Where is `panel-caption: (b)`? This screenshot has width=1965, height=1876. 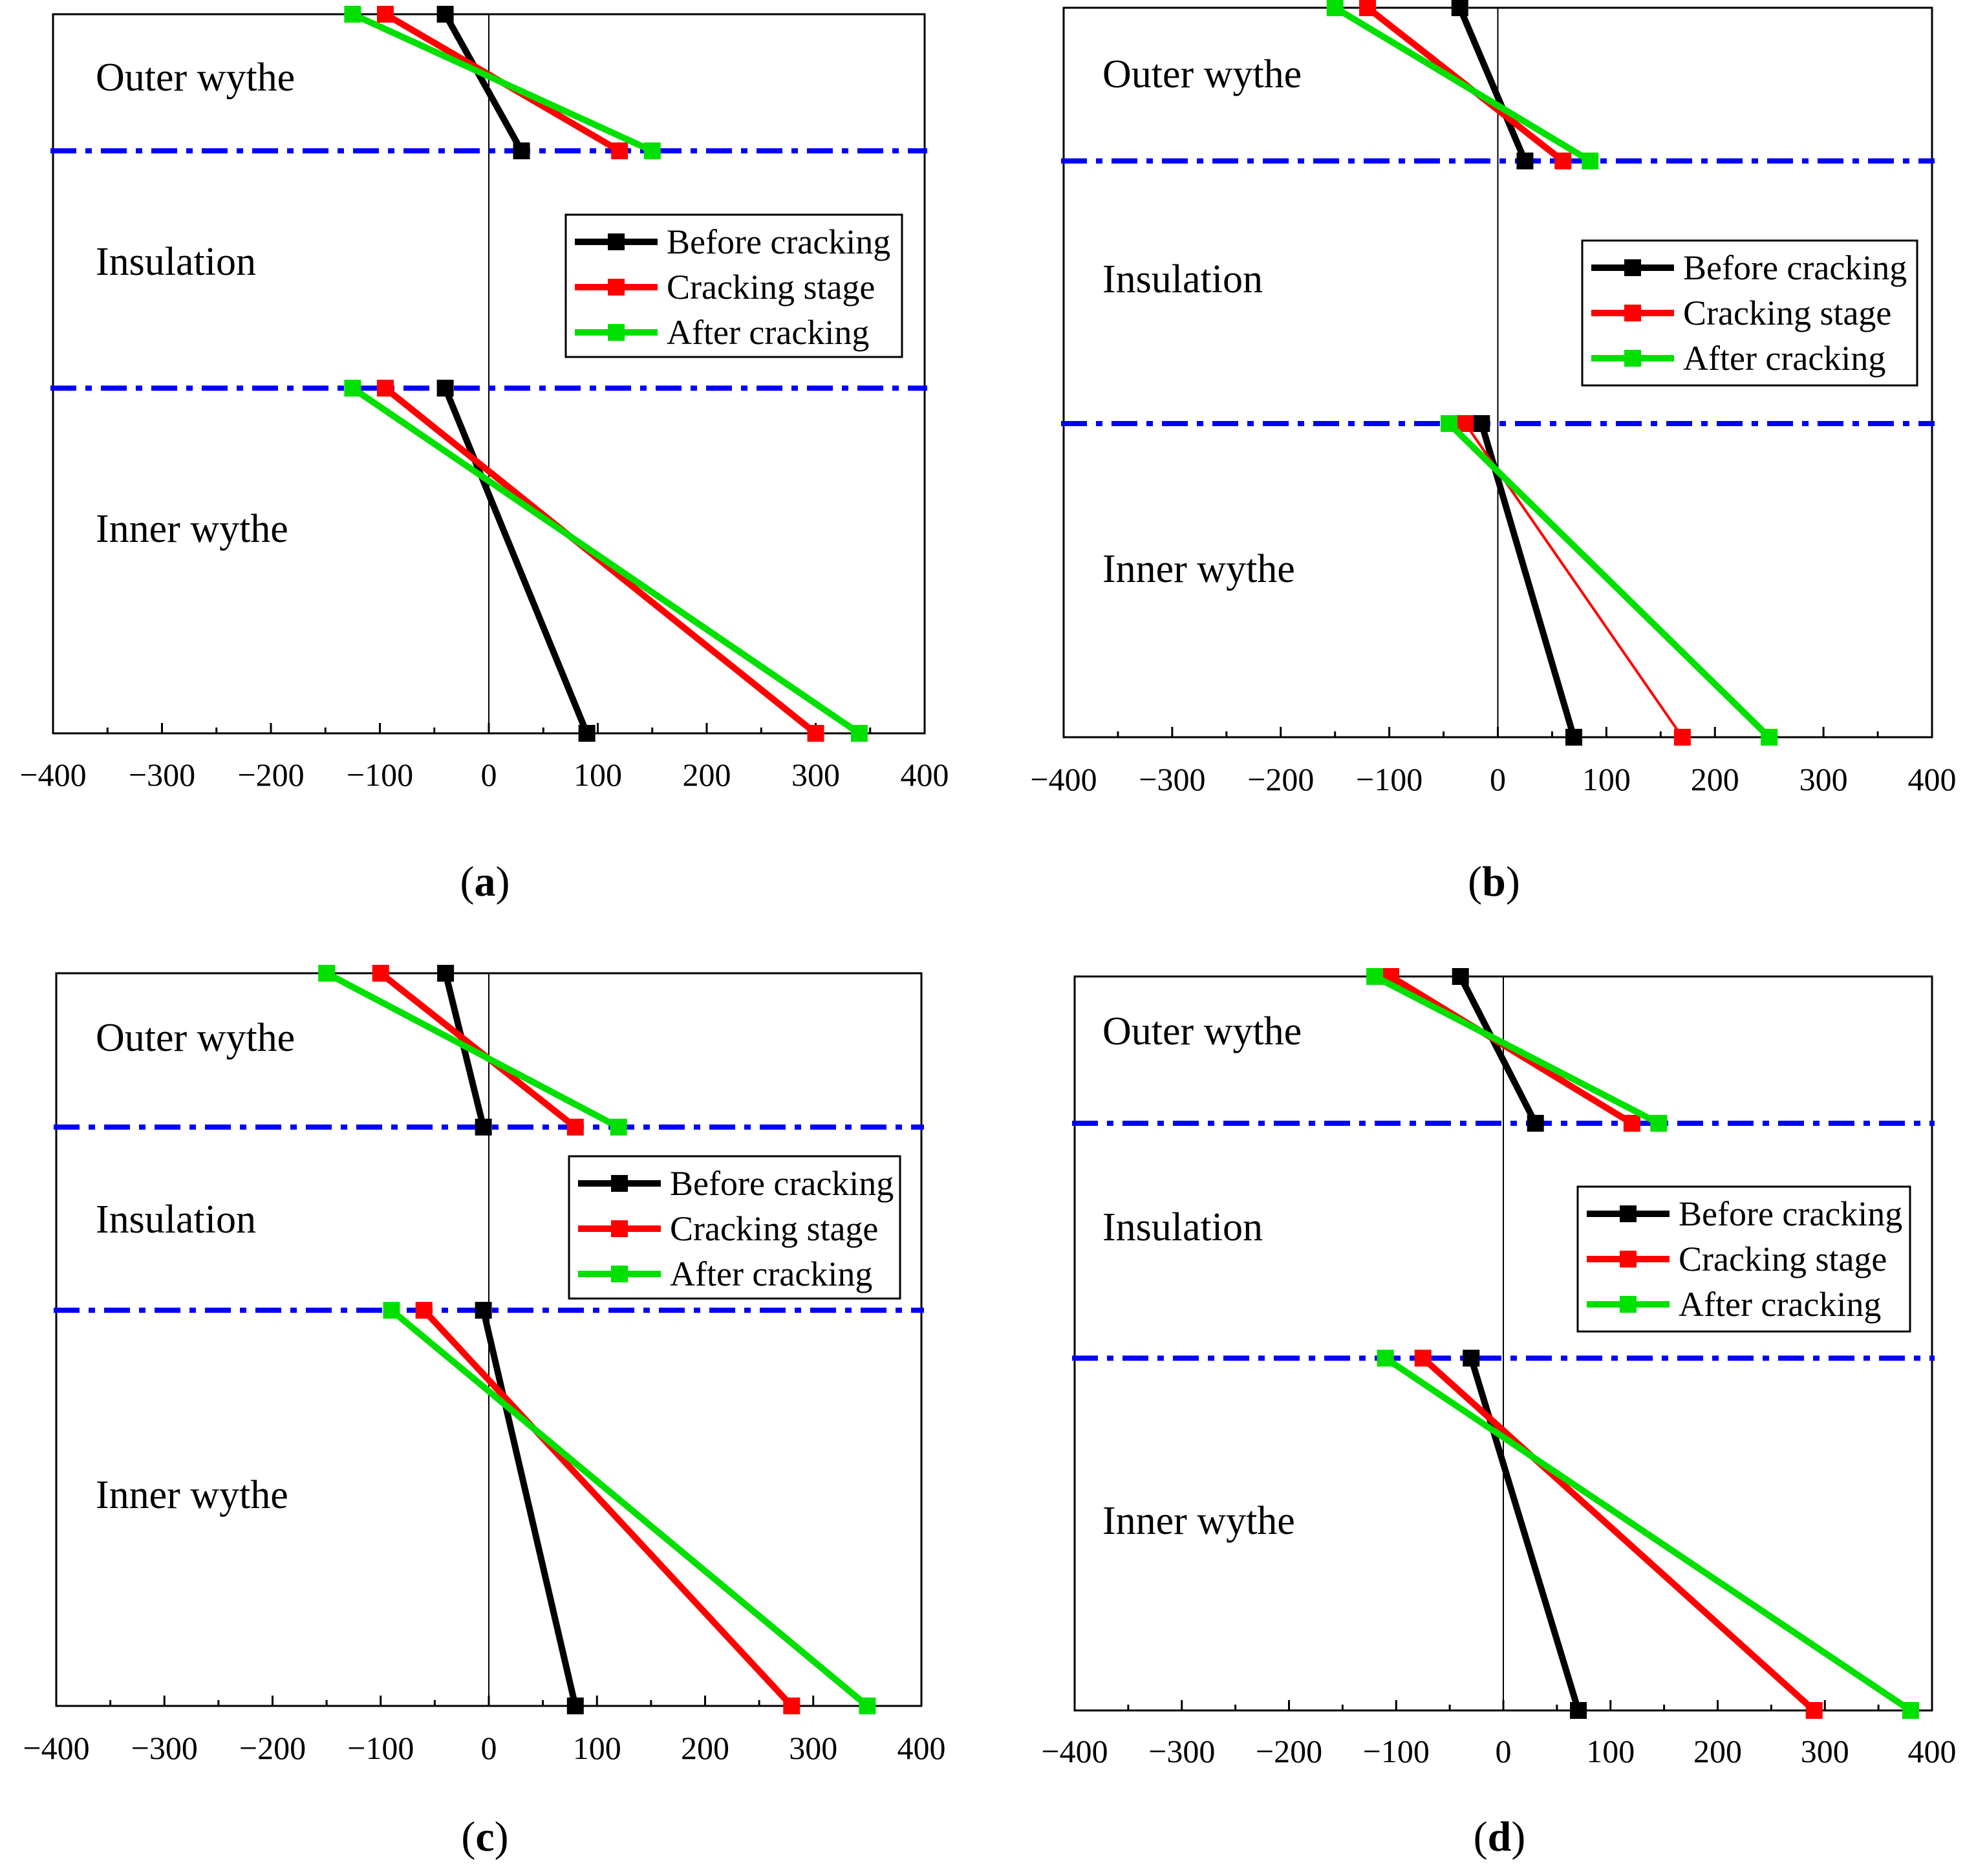 panel-caption: (b) is located at coordinates (1494, 881).